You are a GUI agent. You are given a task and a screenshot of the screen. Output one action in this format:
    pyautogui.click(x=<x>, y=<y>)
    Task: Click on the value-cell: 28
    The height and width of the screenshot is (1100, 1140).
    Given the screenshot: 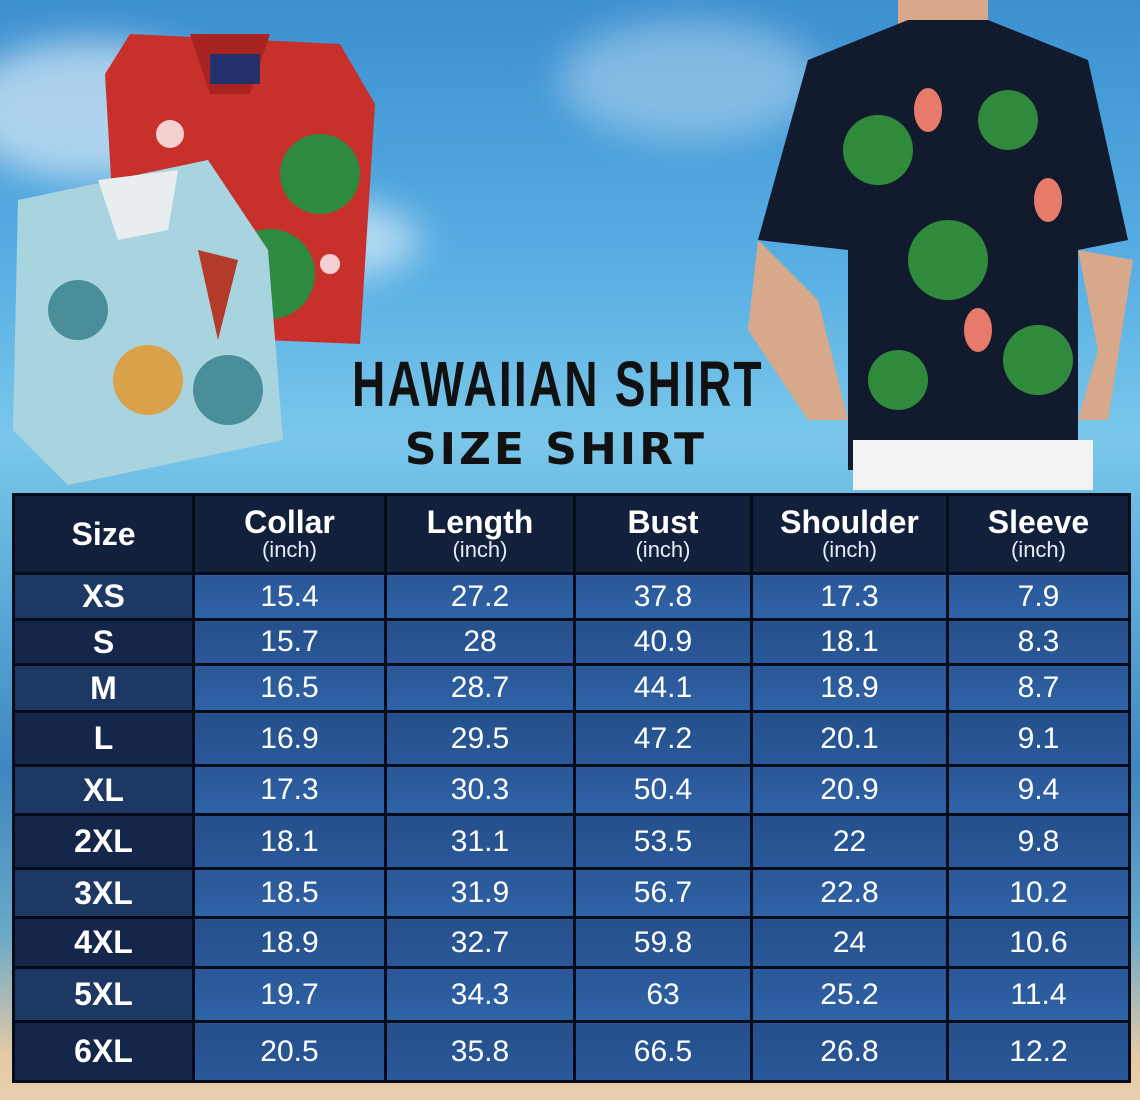 What is the action you would take?
    pyautogui.click(x=480, y=642)
    